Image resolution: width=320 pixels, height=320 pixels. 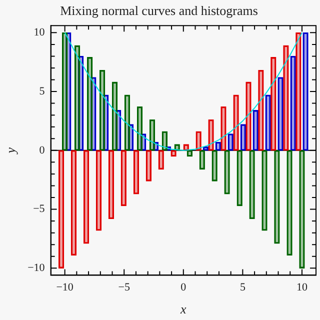 I want to click on x-tick-label: 0, so click(x=183, y=288).